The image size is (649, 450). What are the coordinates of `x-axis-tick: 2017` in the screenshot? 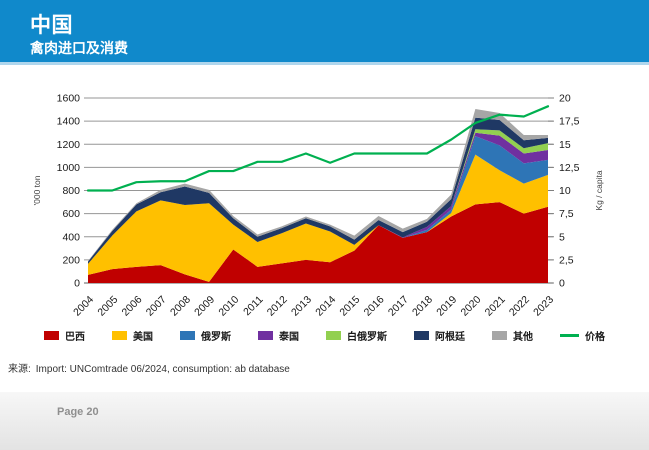 It's located at (398, 306).